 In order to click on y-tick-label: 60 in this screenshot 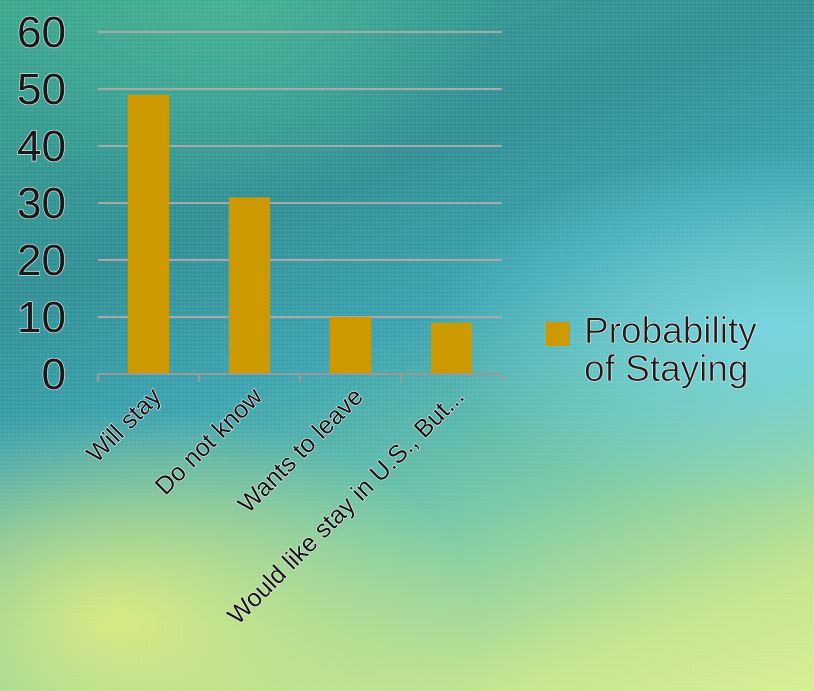, I will do `click(41, 32)`.